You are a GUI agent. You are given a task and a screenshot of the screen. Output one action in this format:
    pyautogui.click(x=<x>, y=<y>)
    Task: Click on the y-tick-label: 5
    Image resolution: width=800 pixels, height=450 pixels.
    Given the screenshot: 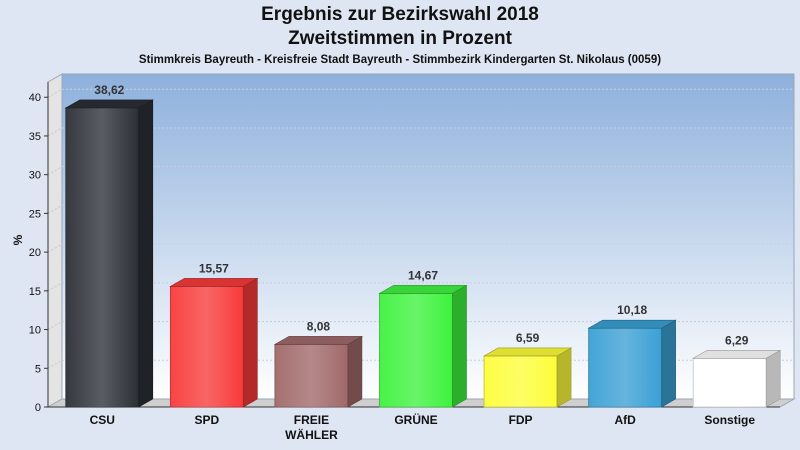 What is the action you would take?
    pyautogui.click(x=38, y=369)
    